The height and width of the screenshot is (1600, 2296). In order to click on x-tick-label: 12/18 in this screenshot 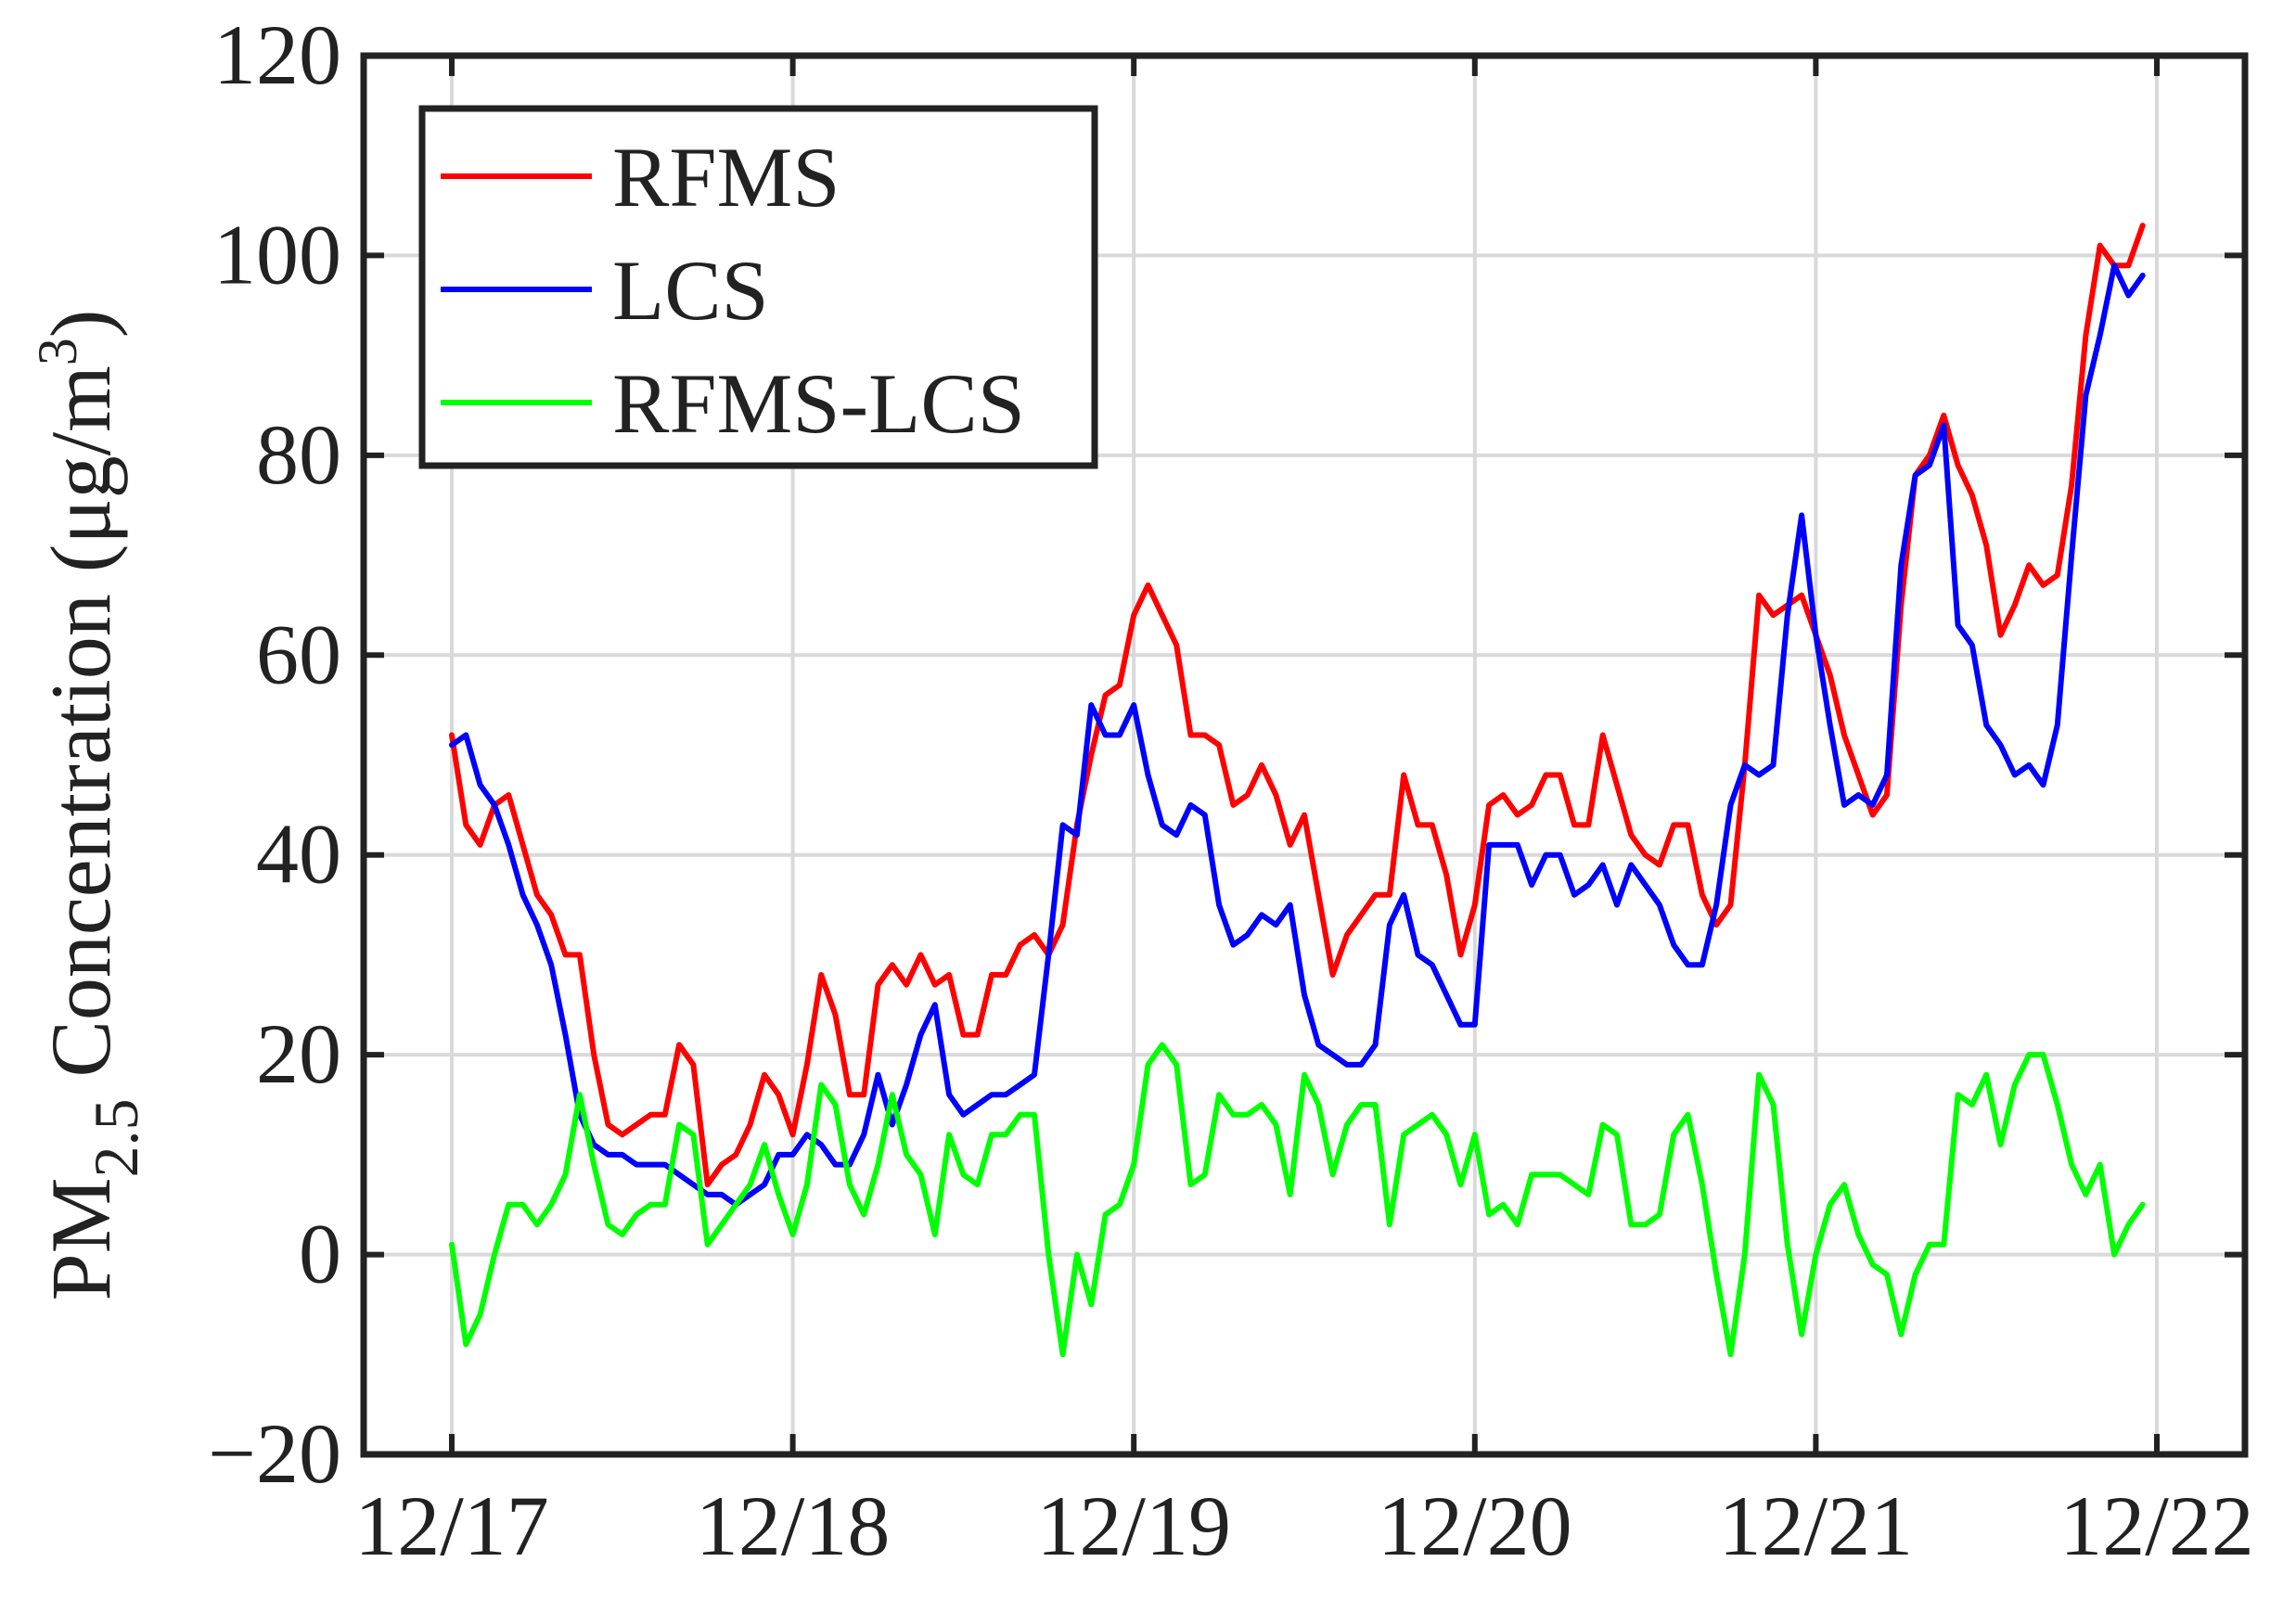, I will do `click(793, 1525)`.